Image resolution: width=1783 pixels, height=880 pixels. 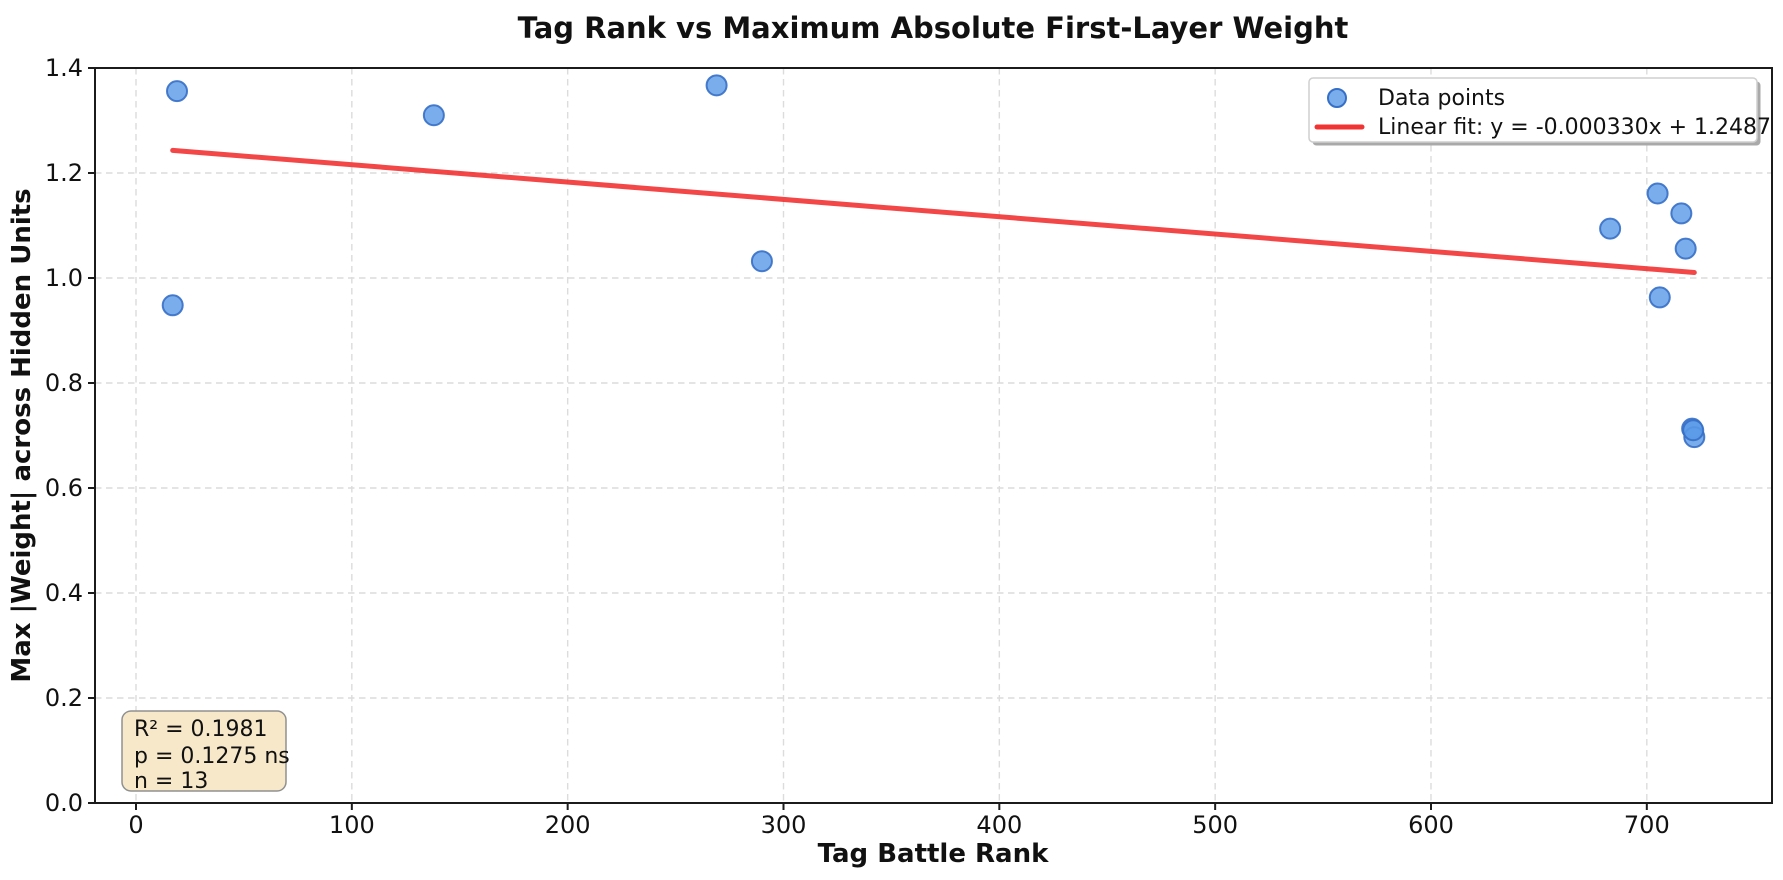 I want to click on y-tick-label: 0.4, so click(x=64, y=593).